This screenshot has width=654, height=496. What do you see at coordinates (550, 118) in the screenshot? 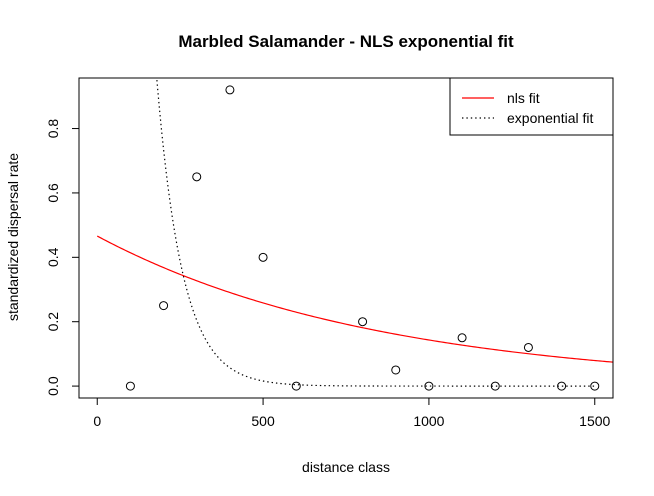
I see `legend-label: exponential fit` at bounding box center [550, 118].